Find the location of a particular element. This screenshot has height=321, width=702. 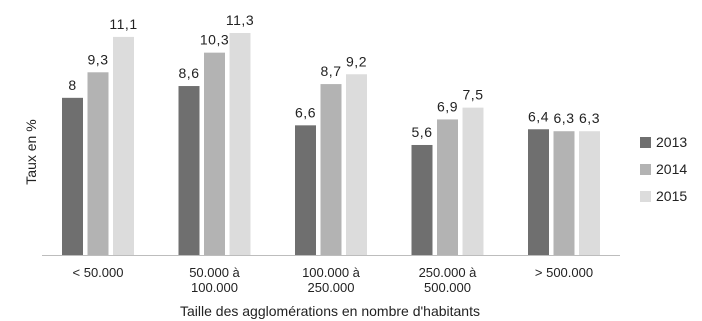

value-label-2013-2: 8,6 is located at coordinates (189, 73).